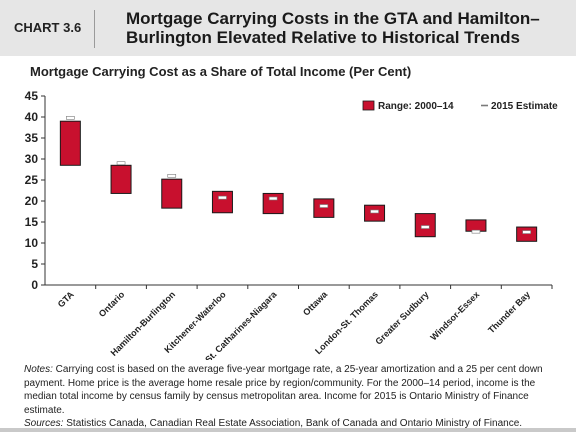  I want to click on y-tick-label: 0, so click(34, 285).